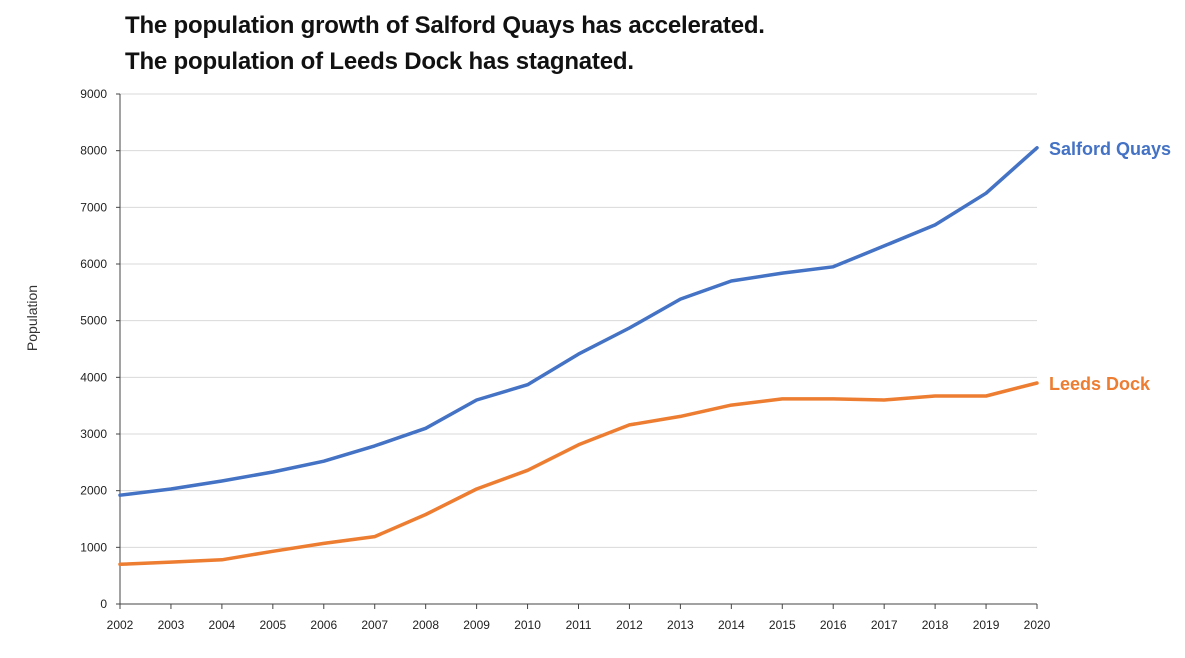 Image resolution: width=1185 pixels, height=658 pixels. Describe the element at coordinates (272, 625) in the screenshot. I see `x-tick-label-2005: 2005` at that location.